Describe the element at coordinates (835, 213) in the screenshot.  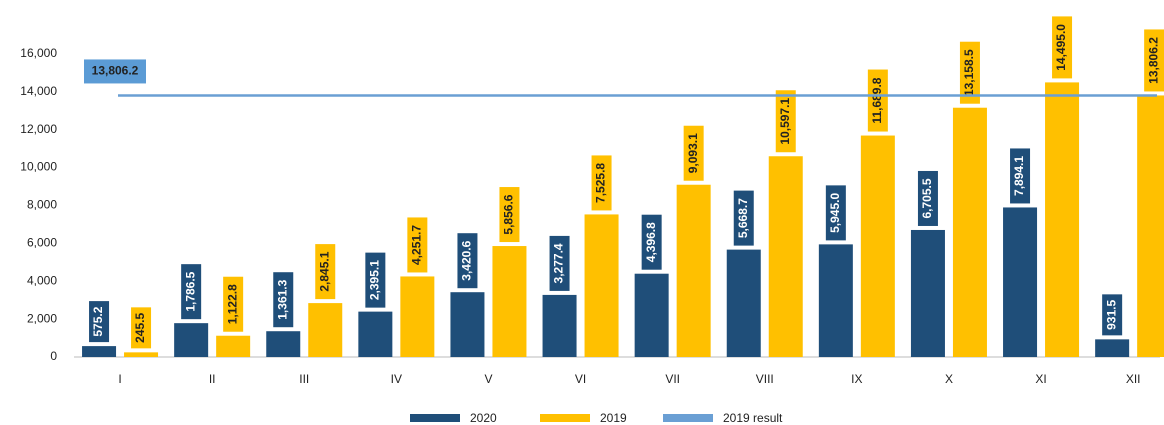
I see `value-label: 5,945.0` at that location.